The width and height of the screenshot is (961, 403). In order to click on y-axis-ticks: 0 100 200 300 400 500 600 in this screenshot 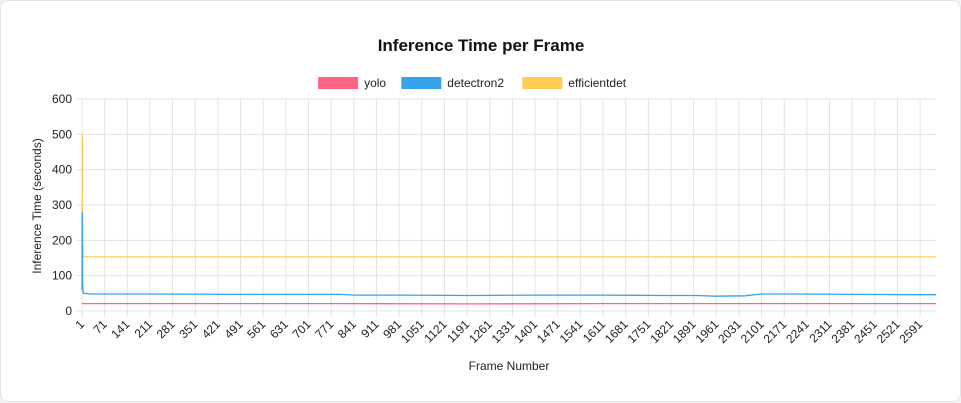, I will do `click(62, 205)`.